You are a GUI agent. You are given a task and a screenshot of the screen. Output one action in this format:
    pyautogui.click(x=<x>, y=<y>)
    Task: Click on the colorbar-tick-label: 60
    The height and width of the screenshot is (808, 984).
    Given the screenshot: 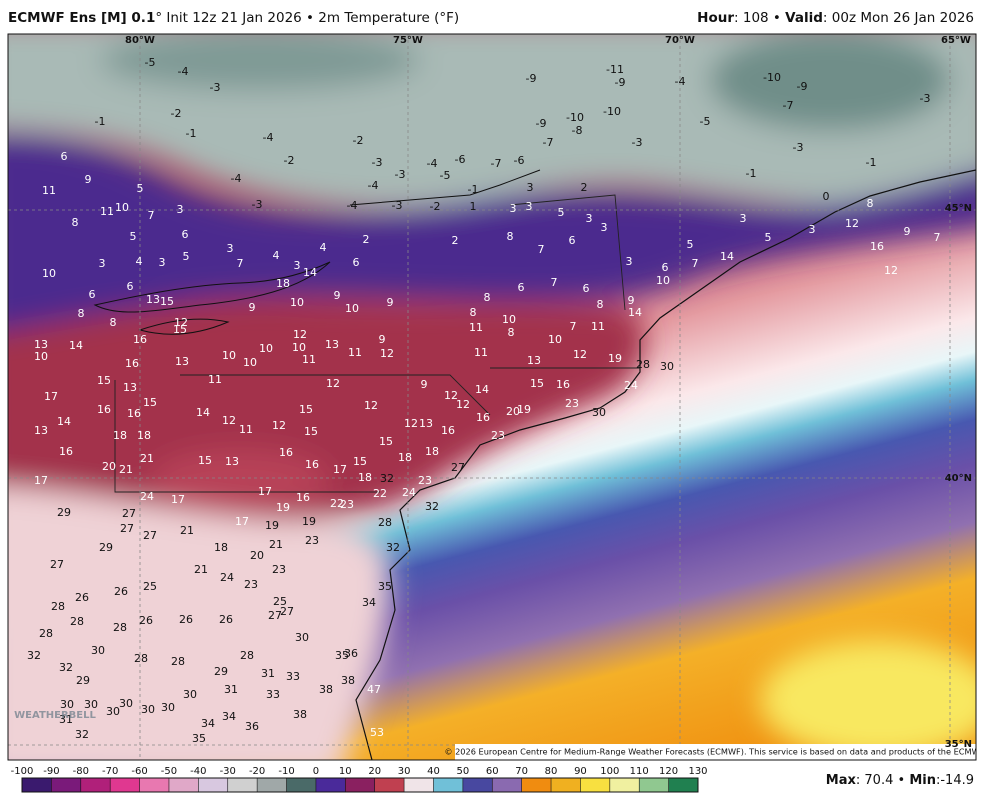 What is the action you would take?
    pyautogui.click(x=492, y=771)
    